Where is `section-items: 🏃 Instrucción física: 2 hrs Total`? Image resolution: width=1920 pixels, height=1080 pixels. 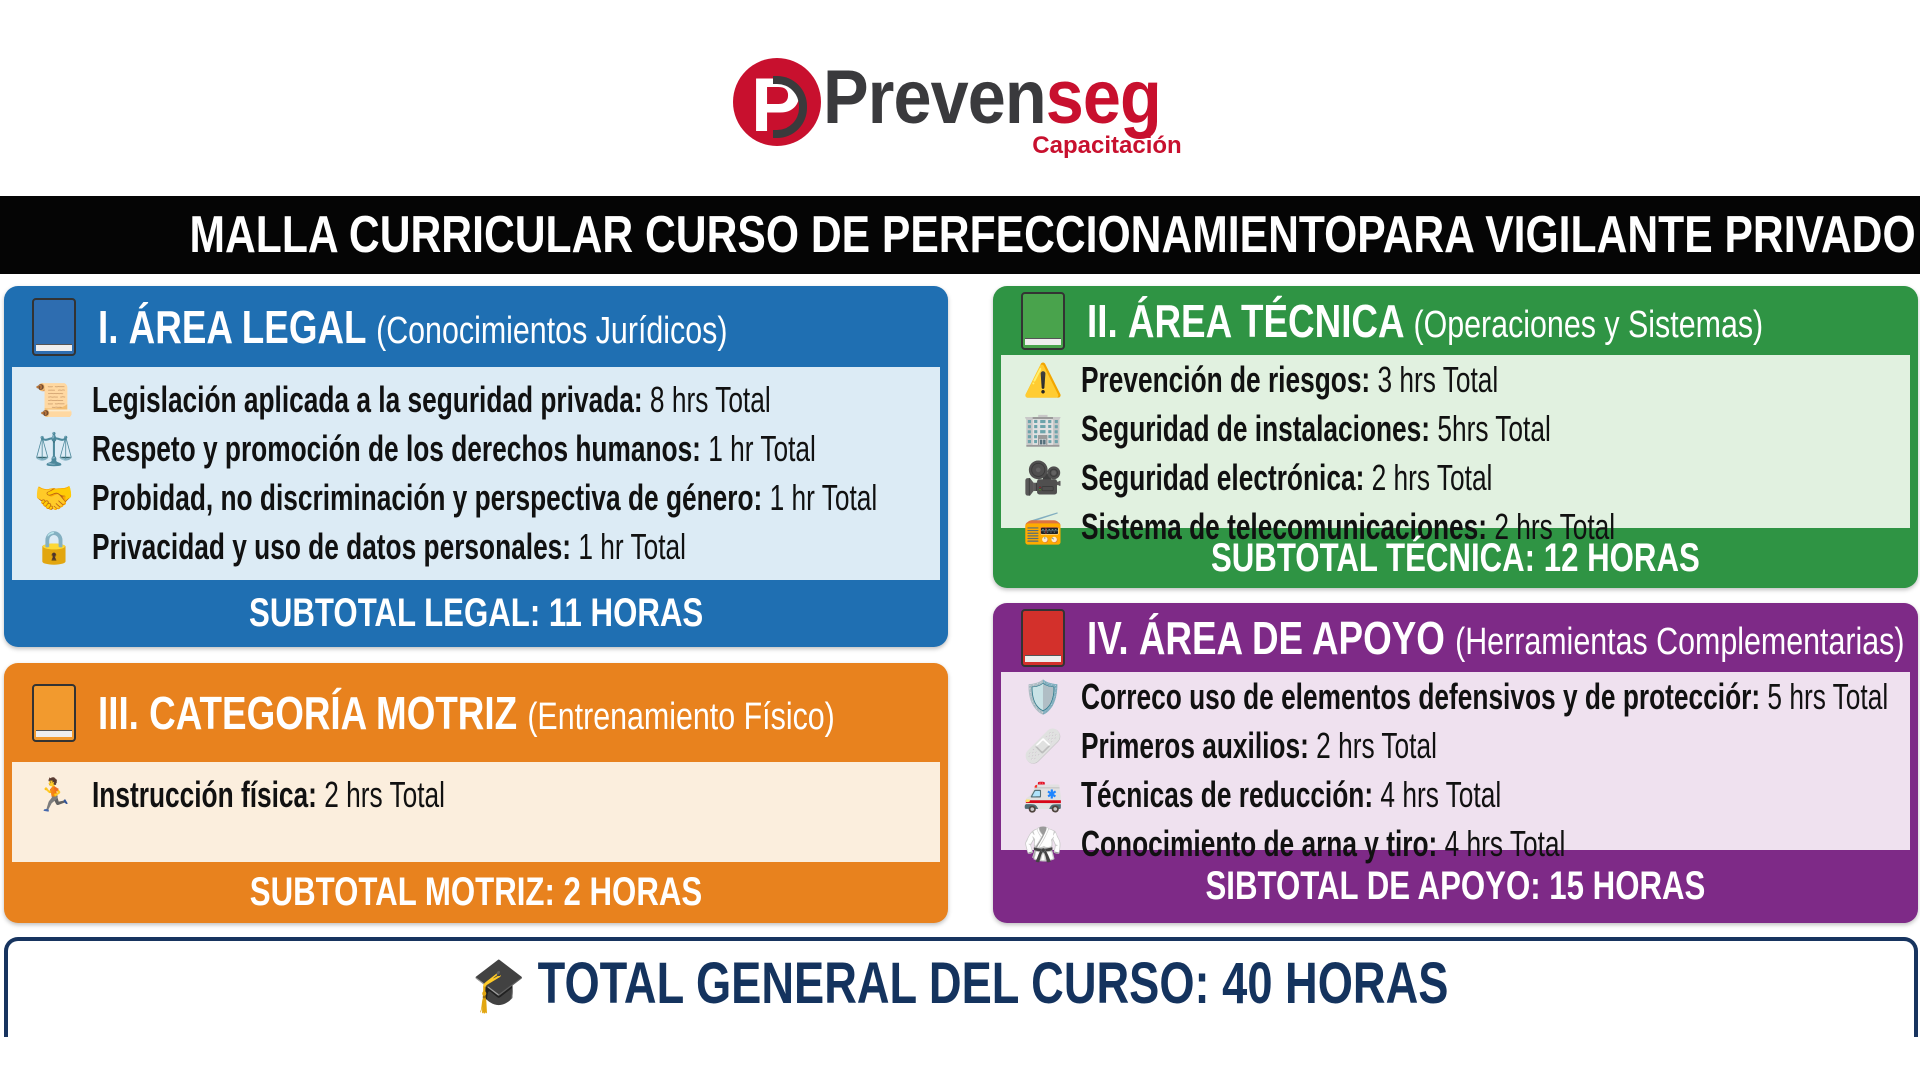
section-items: 🏃 Instrucción física: 2 hrs Total is located at coordinates (476, 812).